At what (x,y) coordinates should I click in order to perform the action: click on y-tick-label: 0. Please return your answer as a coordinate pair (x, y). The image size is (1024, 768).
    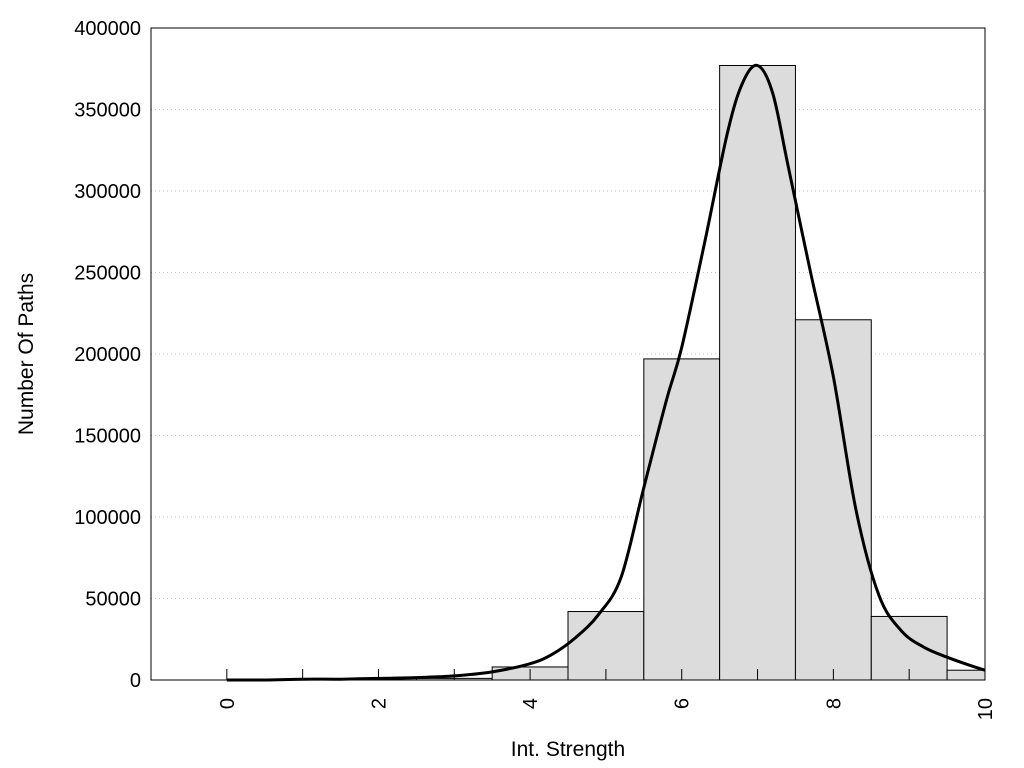
    Looking at the image, I should click on (135, 681).